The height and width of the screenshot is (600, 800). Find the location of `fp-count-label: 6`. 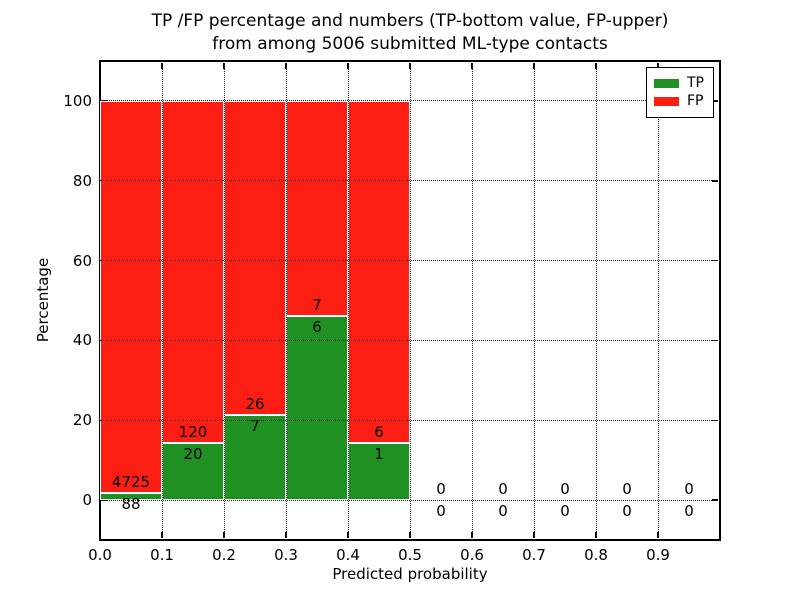

fp-count-label: 6 is located at coordinates (379, 432).